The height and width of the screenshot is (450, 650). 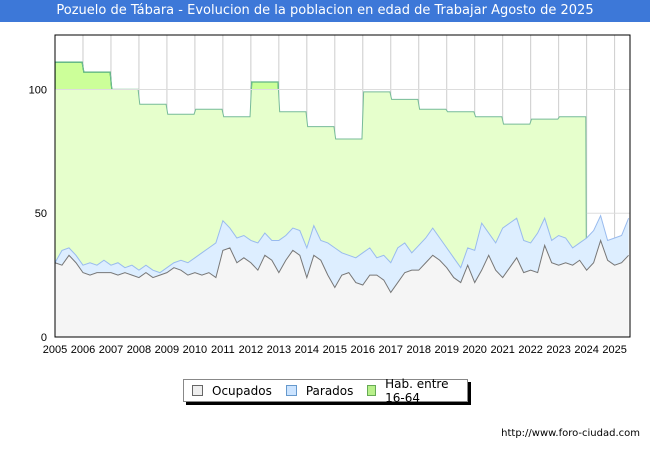 I want to click on legend-item-ocupados: Ocupados, so click(x=232, y=391).